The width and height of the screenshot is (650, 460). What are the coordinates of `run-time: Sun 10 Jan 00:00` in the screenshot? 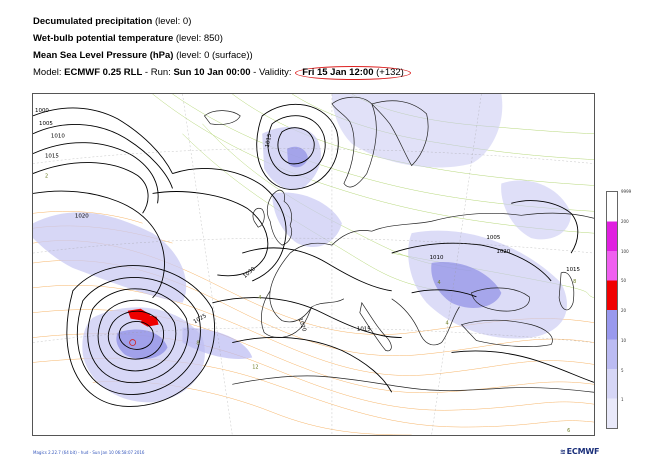 It's located at (212, 72).